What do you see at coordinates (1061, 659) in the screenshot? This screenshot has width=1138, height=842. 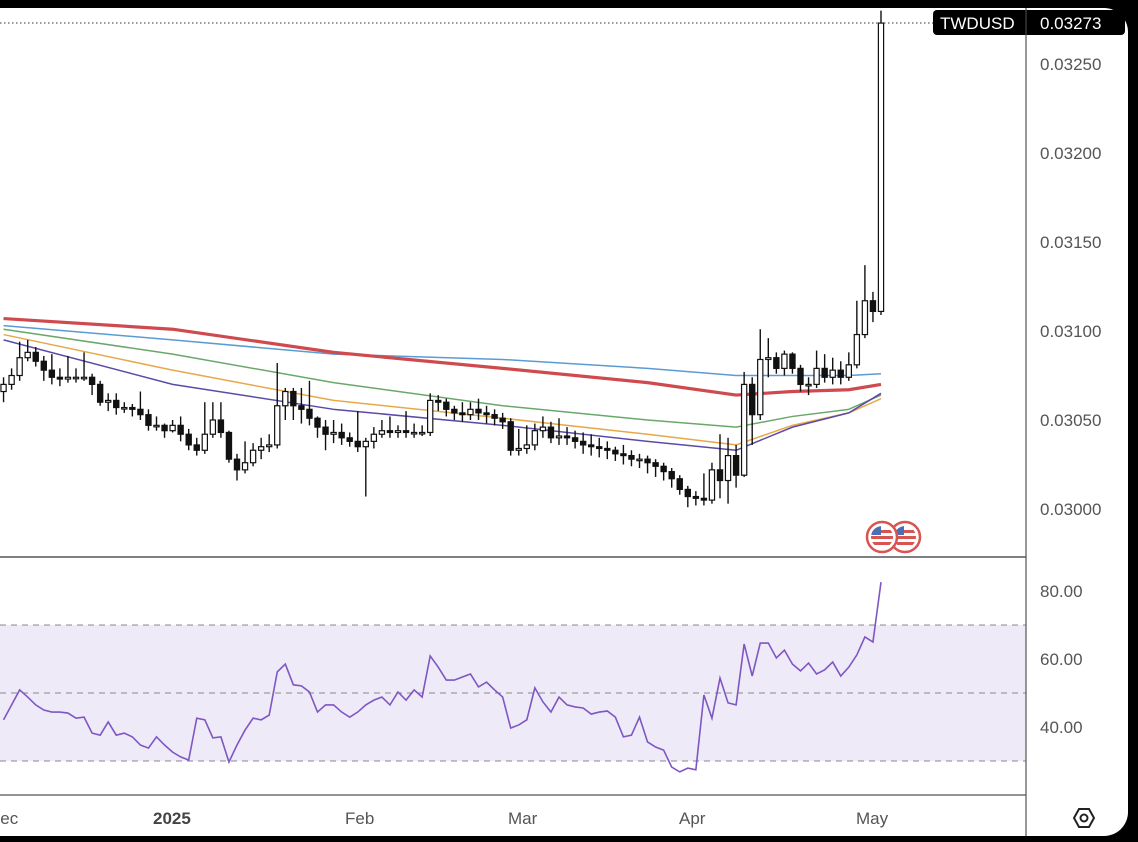 I see `rsi-tick-label: 60.00` at bounding box center [1061, 659].